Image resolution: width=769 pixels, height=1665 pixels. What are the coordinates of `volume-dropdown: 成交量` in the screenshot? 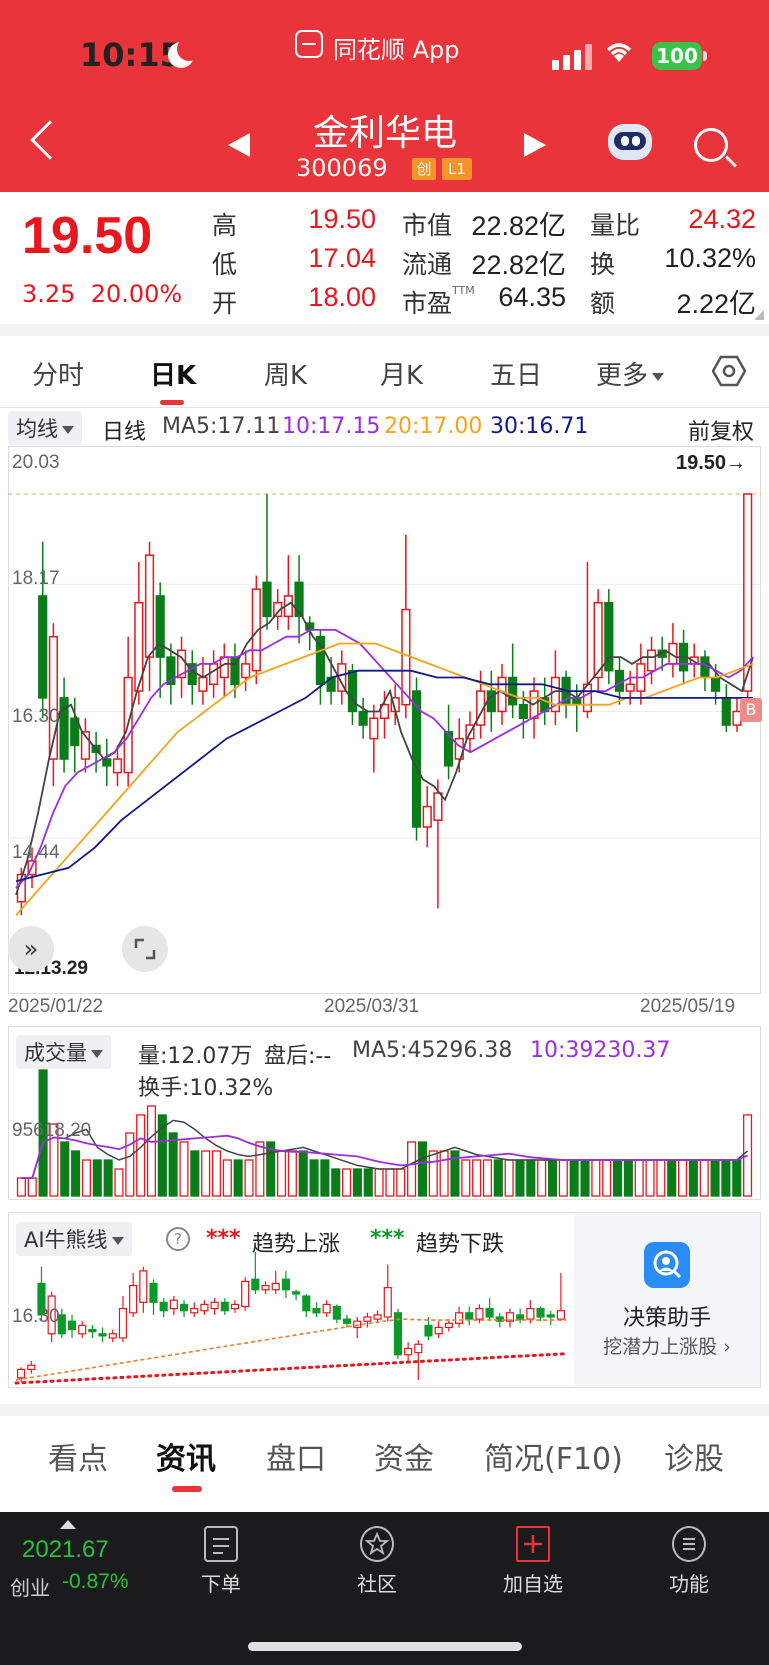 It's located at (63, 1052).